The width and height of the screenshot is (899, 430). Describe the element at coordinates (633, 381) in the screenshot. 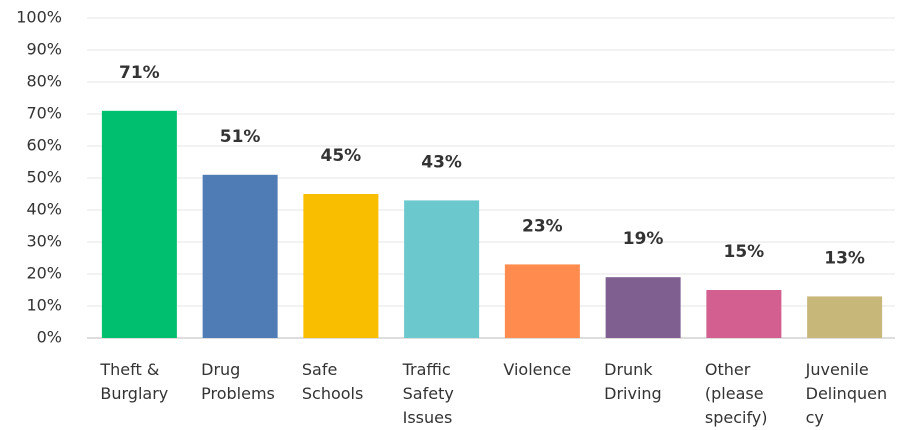

I see `x-tick-label: Drunk Driving` at that location.